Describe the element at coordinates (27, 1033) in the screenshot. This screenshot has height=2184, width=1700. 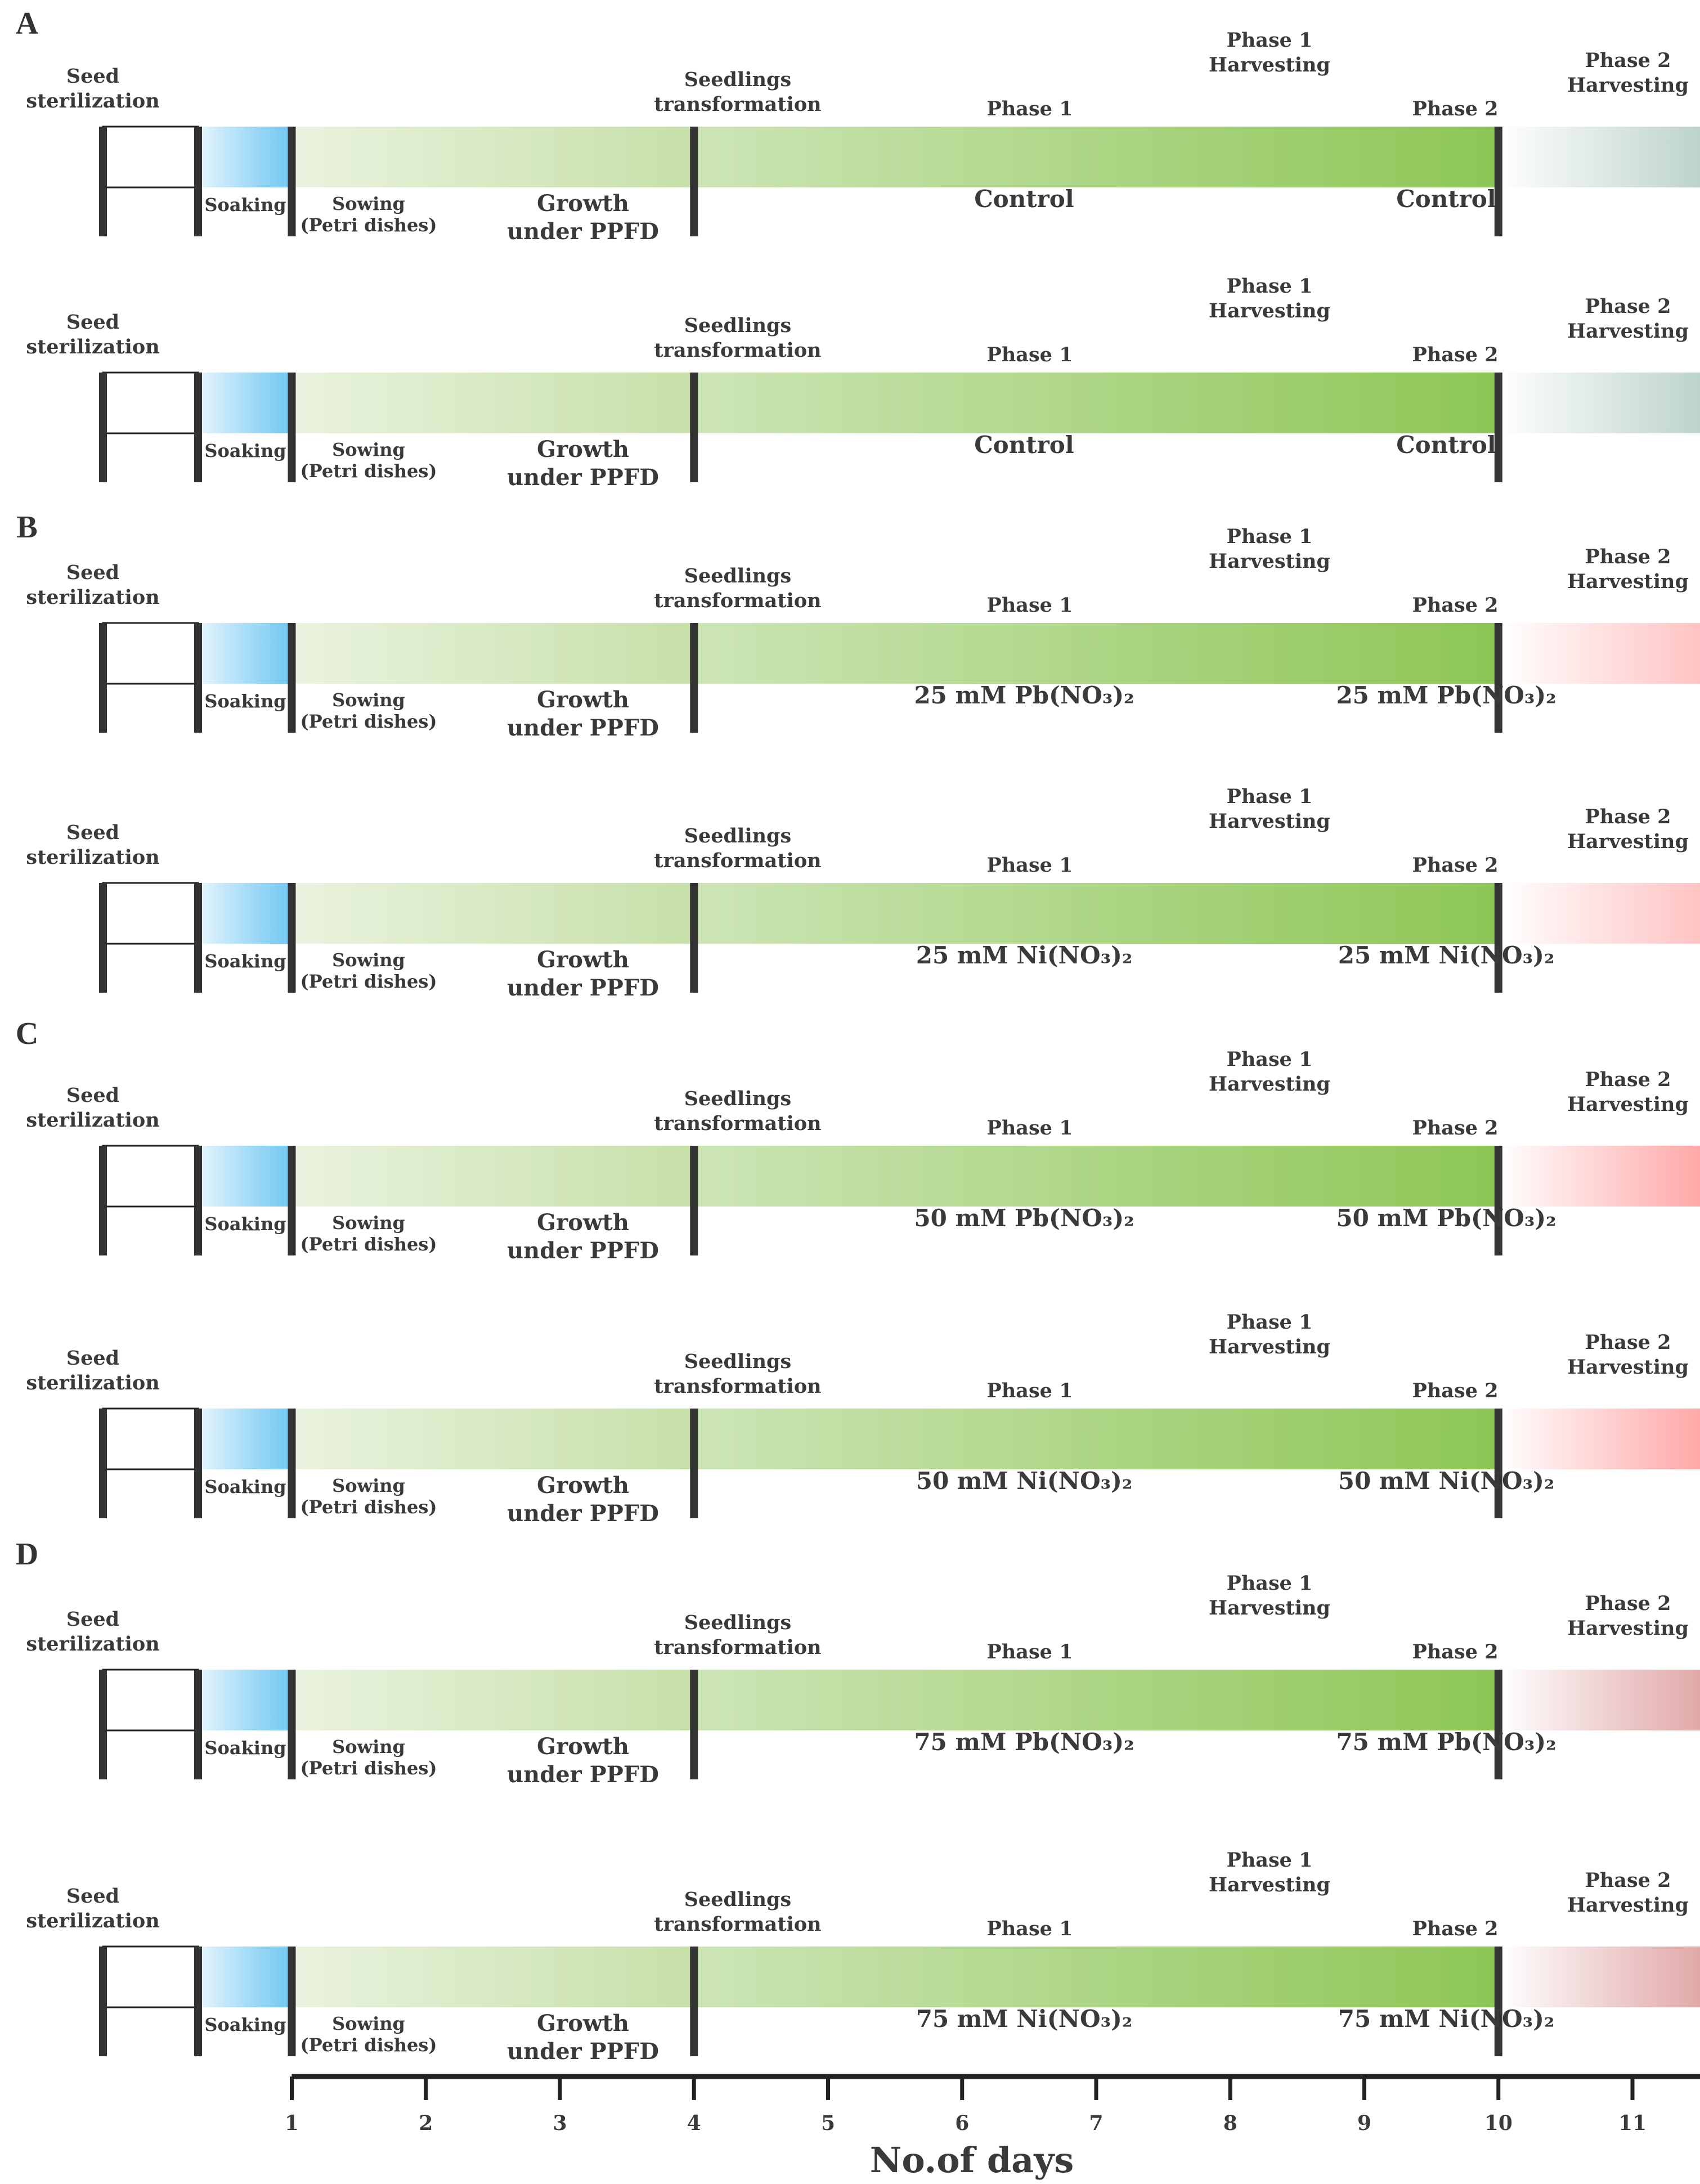
I see `section-letter: C` at that location.